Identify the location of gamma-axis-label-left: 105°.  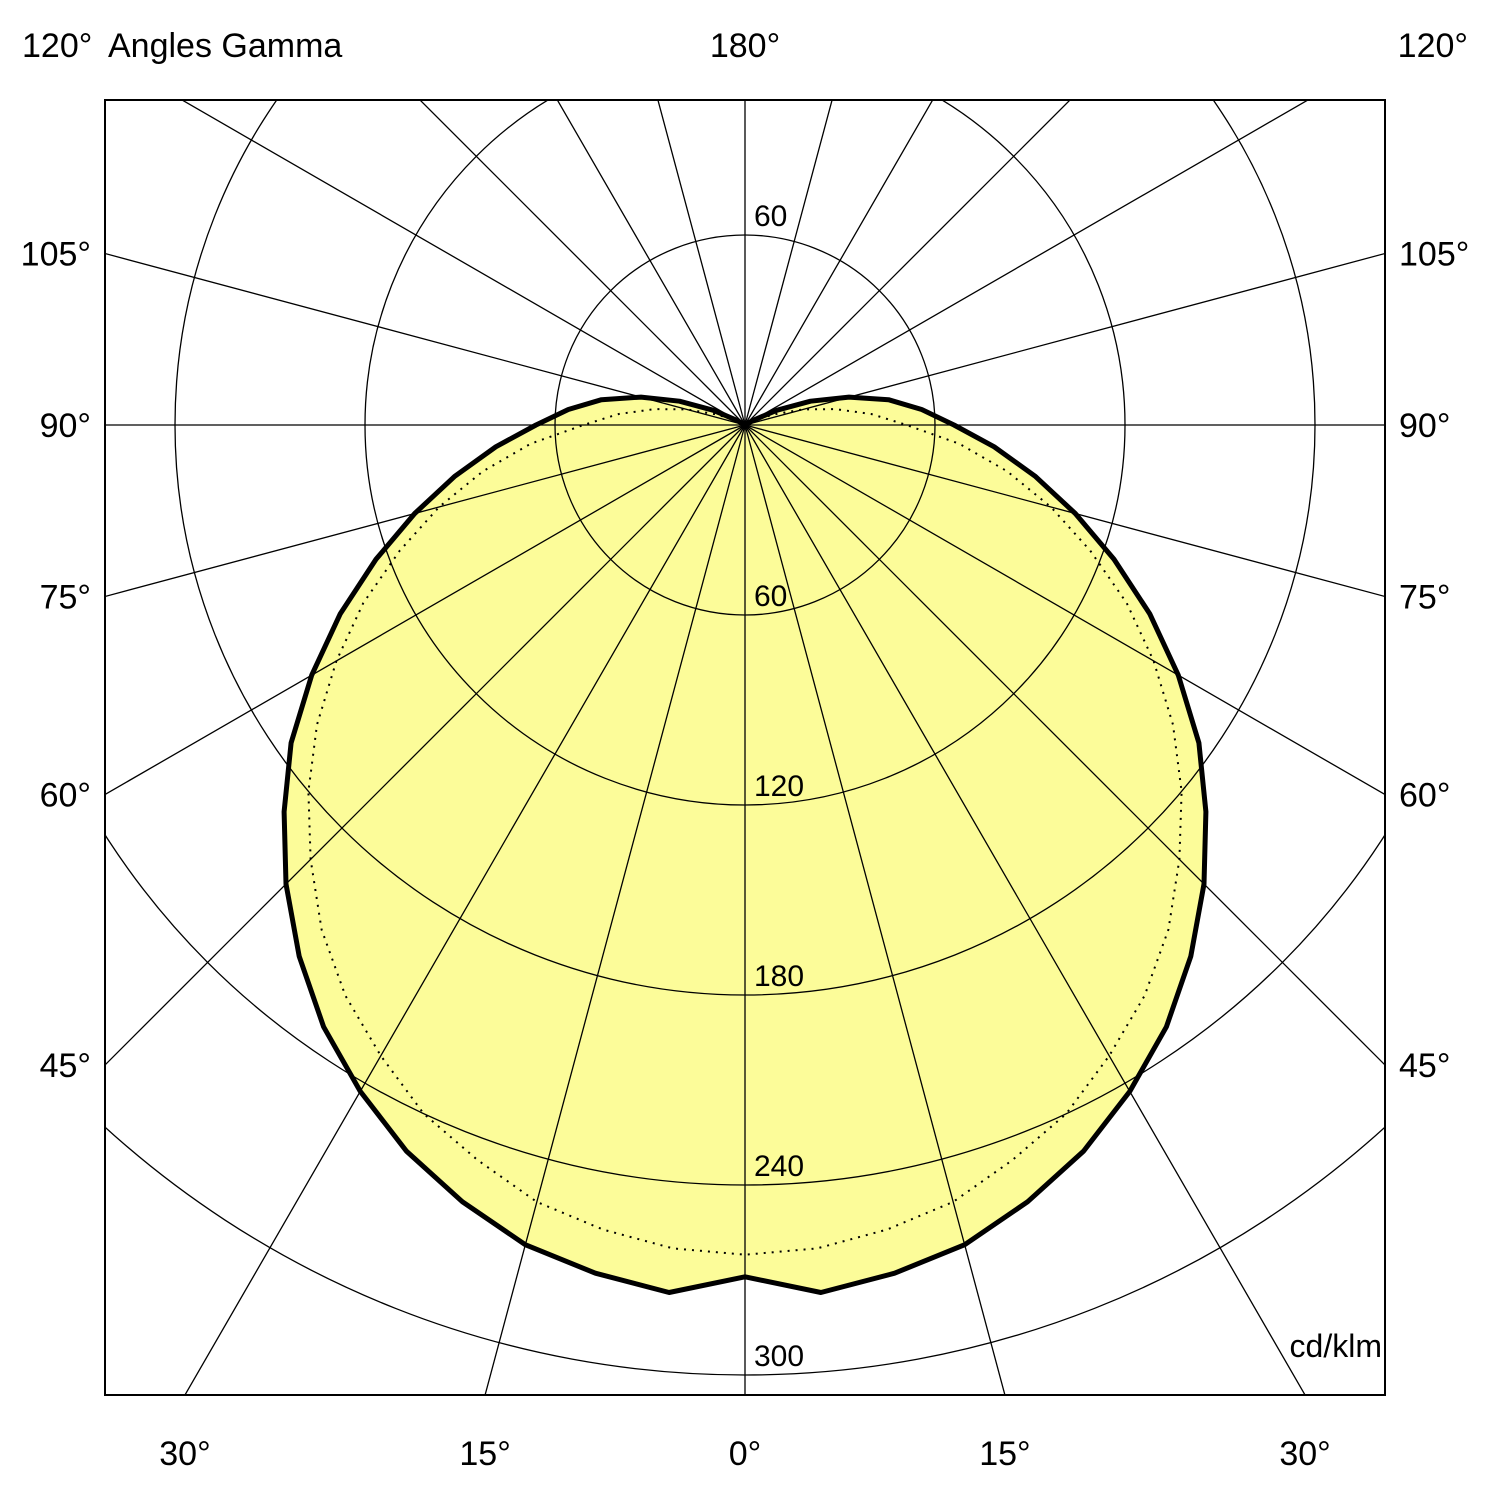
(56, 255).